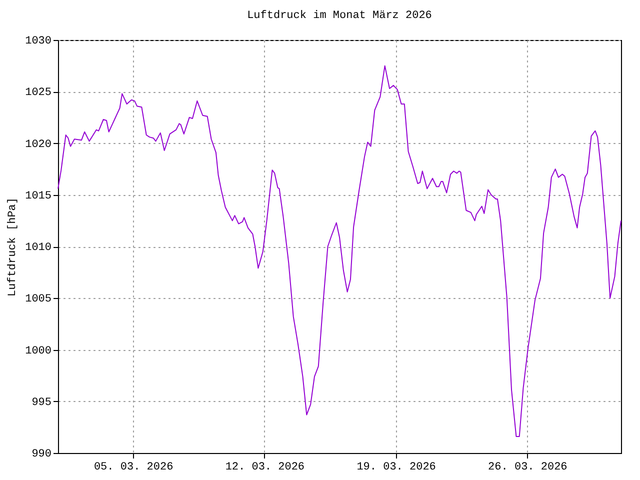  I want to click on x-tick-label: 12. 03. 2026, so click(265, 468).